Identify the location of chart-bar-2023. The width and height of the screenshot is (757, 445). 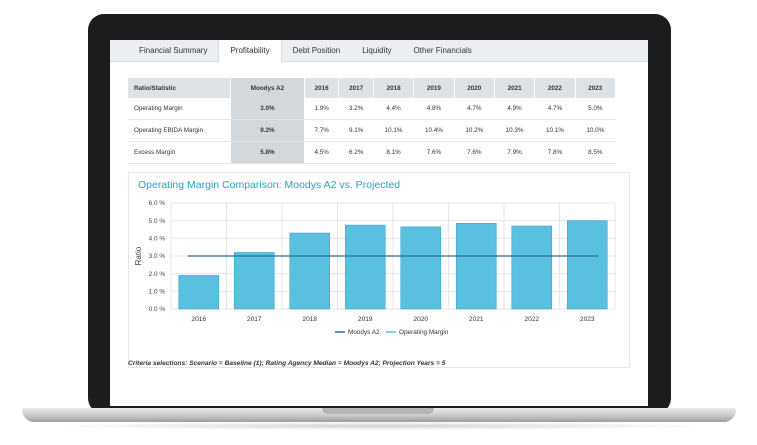
(587, 265).